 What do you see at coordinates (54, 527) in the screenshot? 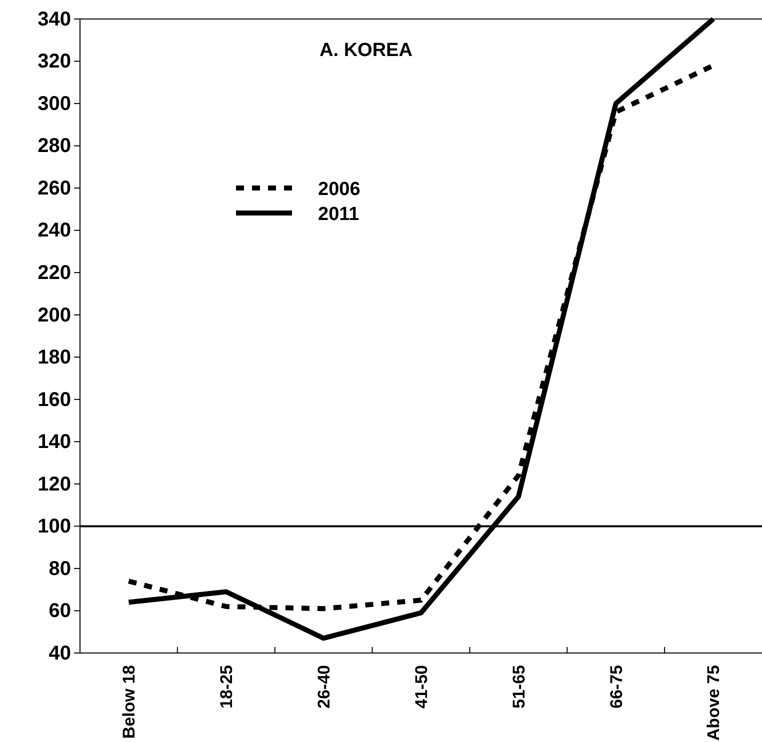
I see `y-tick-label: 100` at bounding box center [54, 527].